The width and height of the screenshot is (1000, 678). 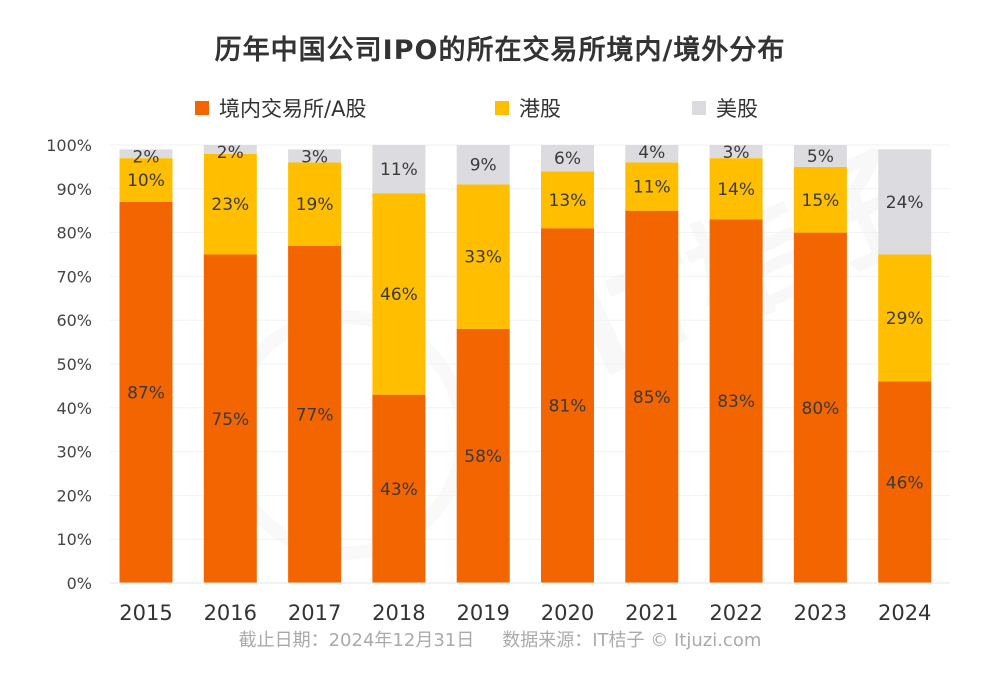 I want to click on bar-value-label: 23%, so click(x=230, y=205).